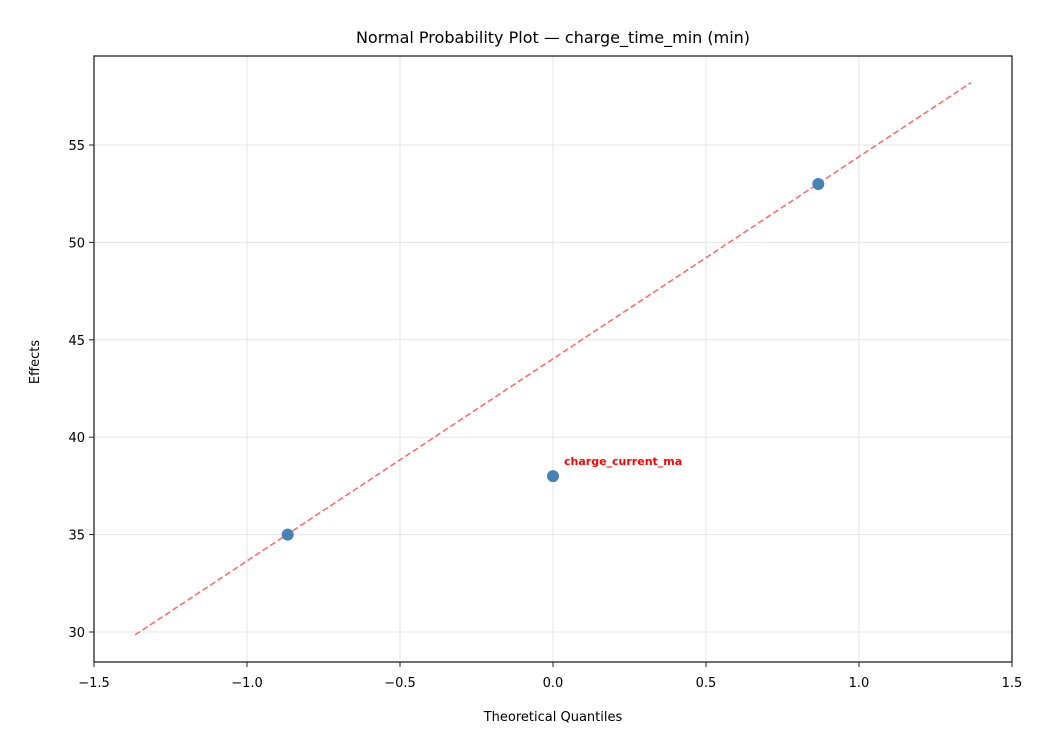 Image resolution: width=1050 pixels, height=750 pixels. Describe the element at coordinates (400, 683) in the screenshot. I see `x-tick-label: −0.5` at that location.